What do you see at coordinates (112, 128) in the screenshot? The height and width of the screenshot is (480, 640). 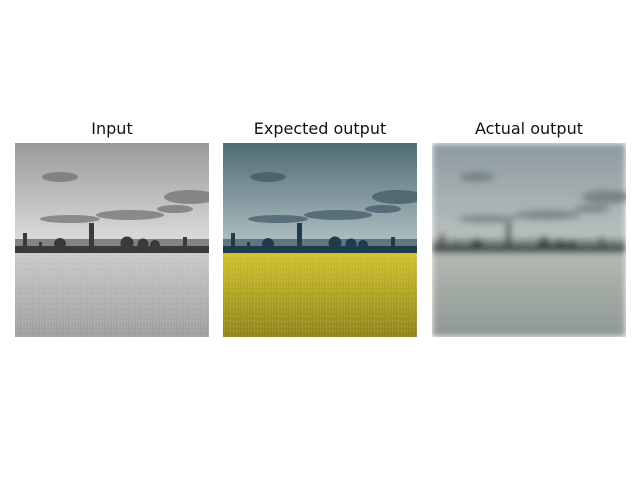 I see `input-title: Input` at bounding box center [112, 128].